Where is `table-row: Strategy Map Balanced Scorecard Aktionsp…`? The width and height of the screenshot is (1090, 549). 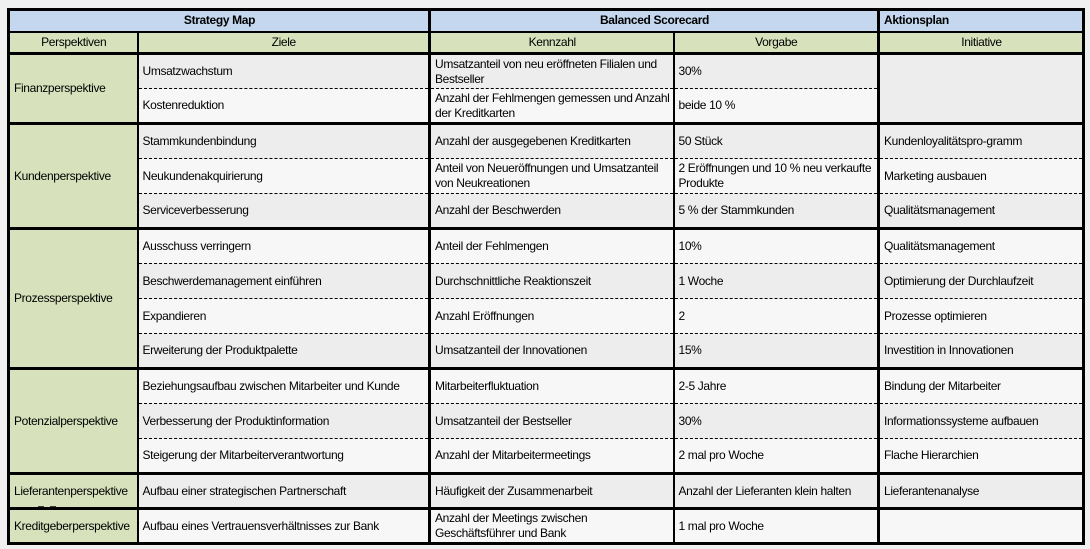
table-row: Strategy Map Balanced Scorecard Aktionsp… is located at coordinates (546, 20).